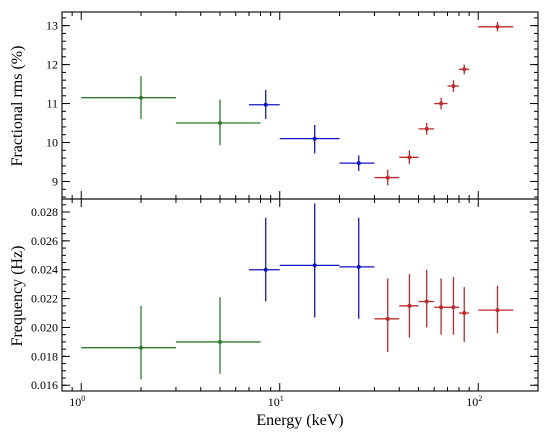  I want to click on x-tick-label: 10⁰, so click(77, 401).